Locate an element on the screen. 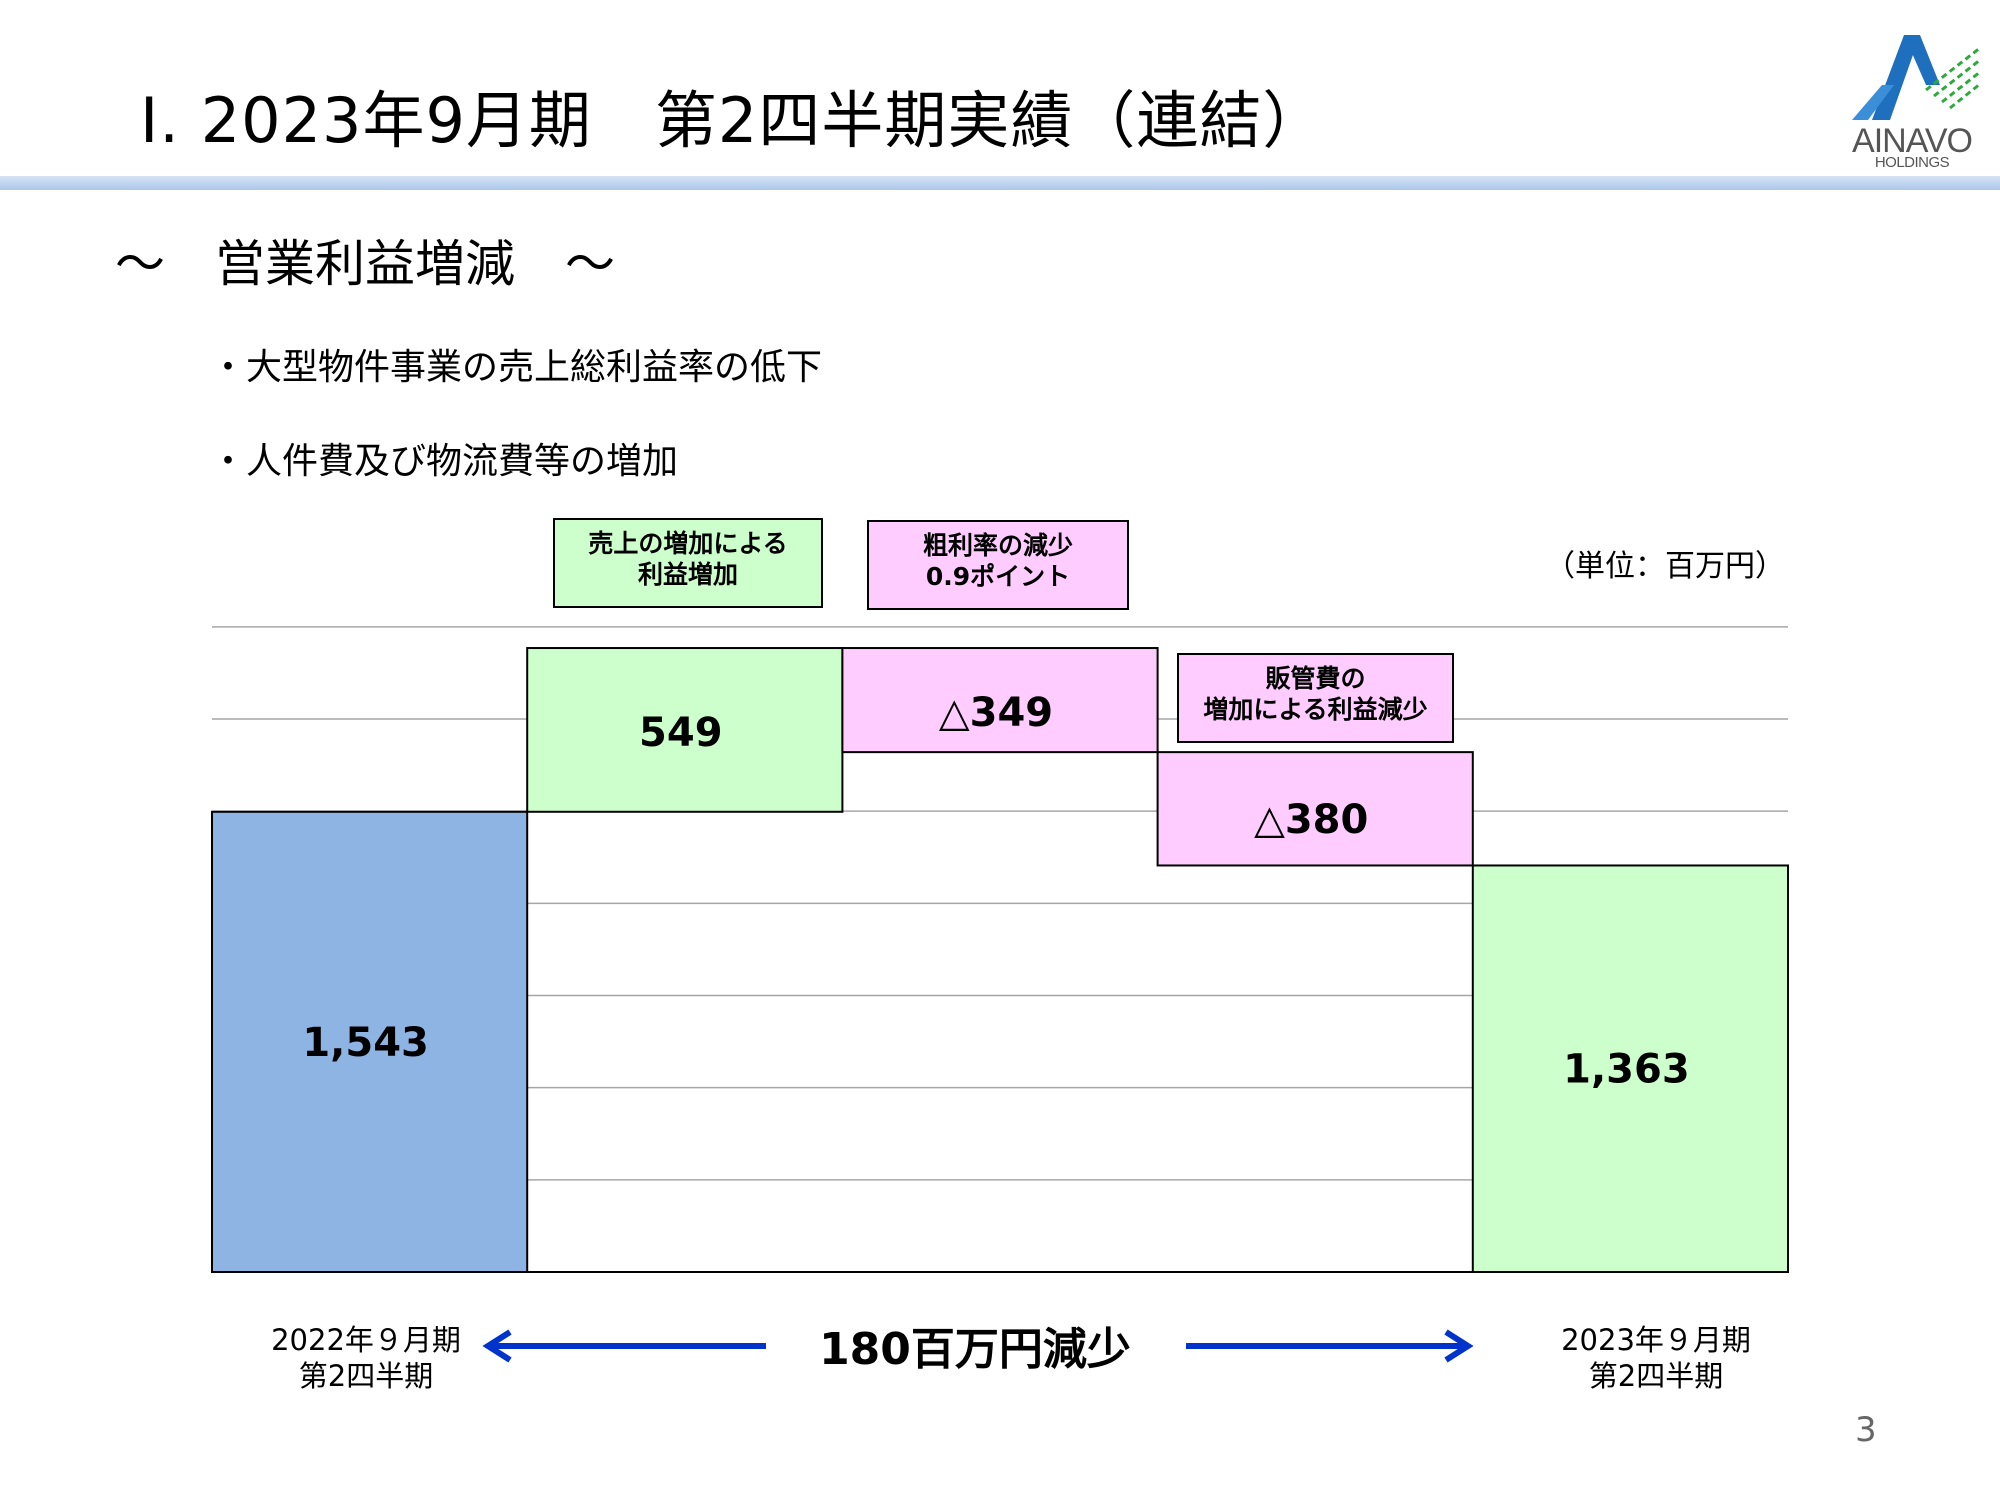 The image size is (2000, 1500). period-start-label: 2022年９月期 第2四半期 is located at coordinates (366, 1358).